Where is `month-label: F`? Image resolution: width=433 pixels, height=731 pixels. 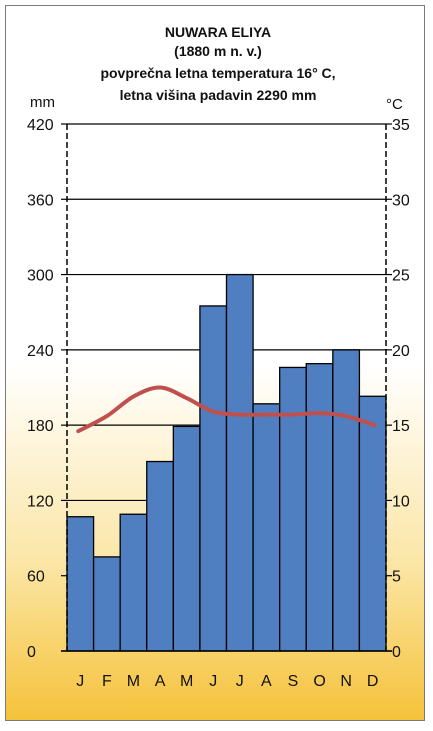 month-label: F is located at coordinates (107, 681).